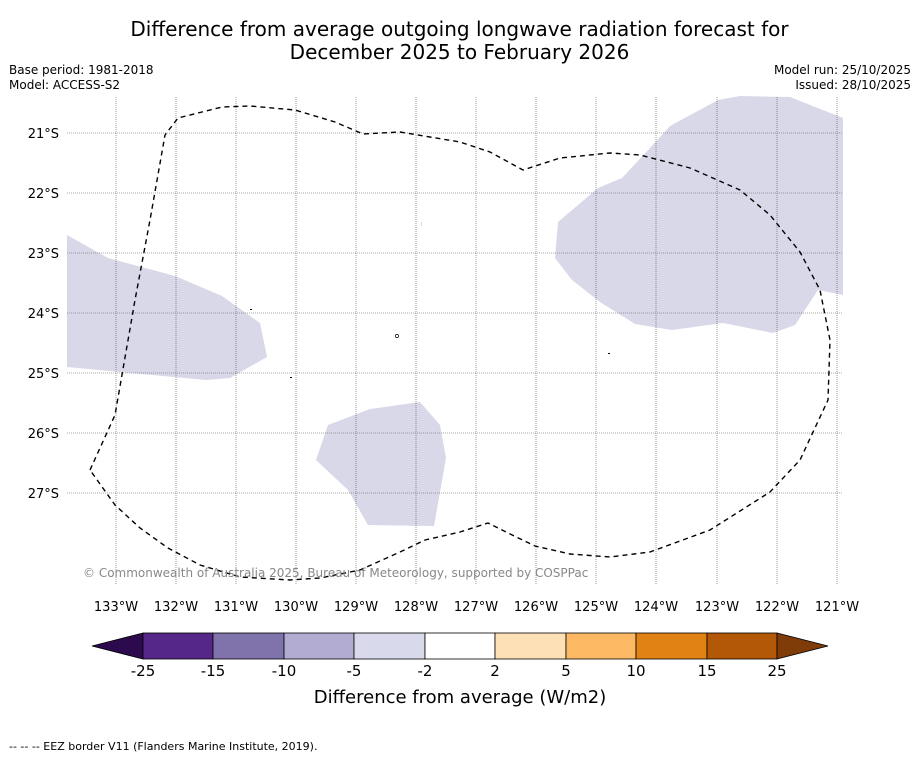  I want to click on colorbar-segments, so click(460, 646).